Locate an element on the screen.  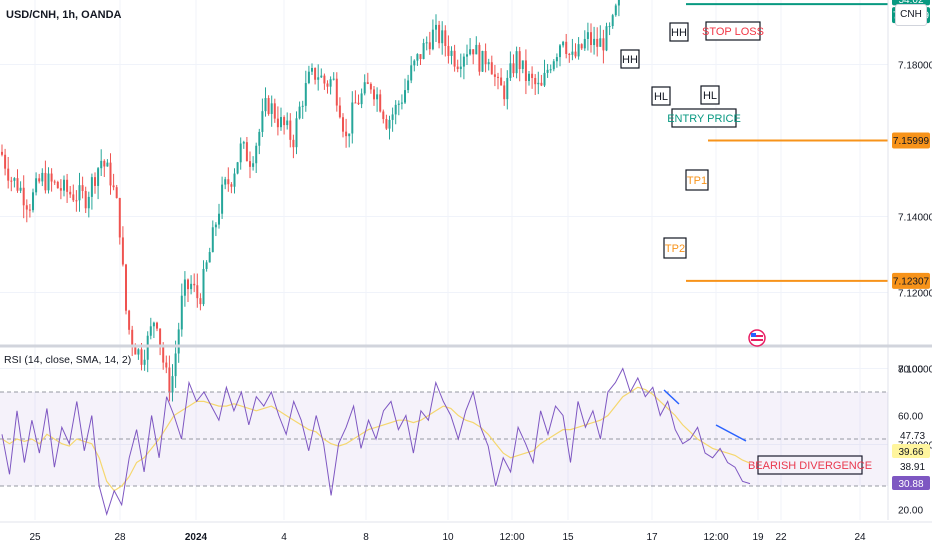
time-tick: 12:00 is located at coordinates (511, 537).